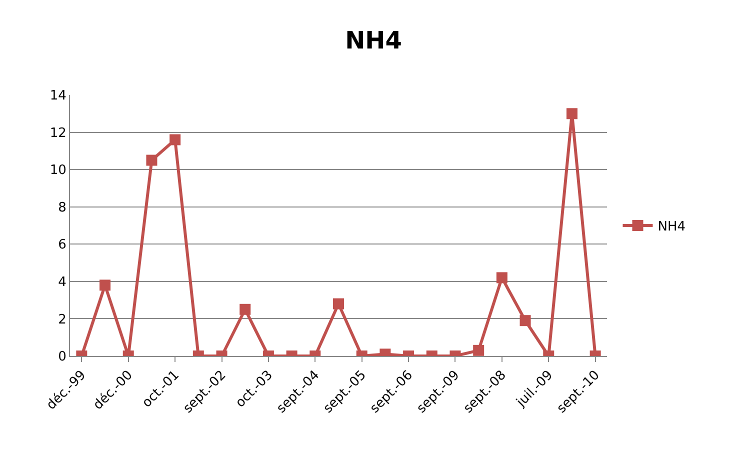 Image resolution: width=747 pixels, height=456 pixels. Describe the element at coordinates (62, 245) in the screenshot. I see `y-tick-label: 6` at that location.